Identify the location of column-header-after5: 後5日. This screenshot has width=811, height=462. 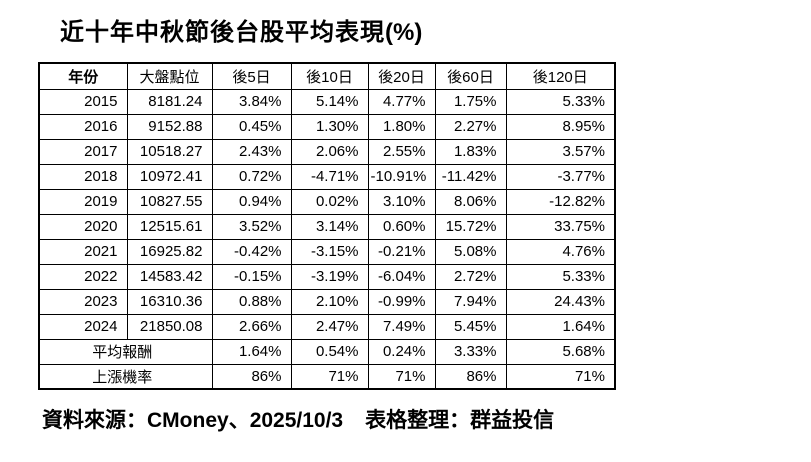
(251, 76).